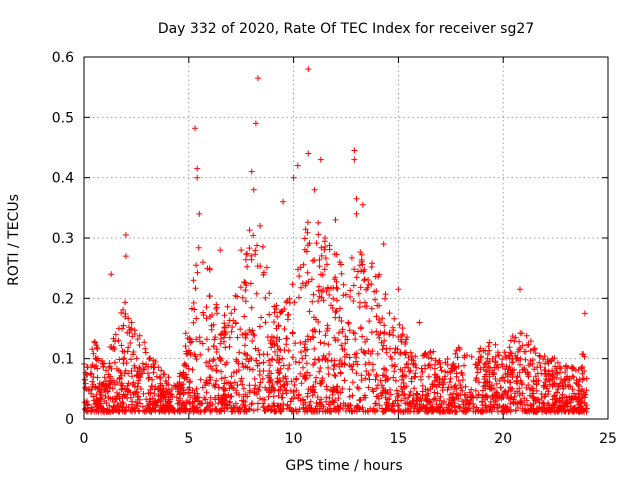 Image resolution: width=640 pixels, height=480 pixels. Describe the element at coordinates (503, 439) in the screenshot. I see `x-tick-label: 20` at that location.